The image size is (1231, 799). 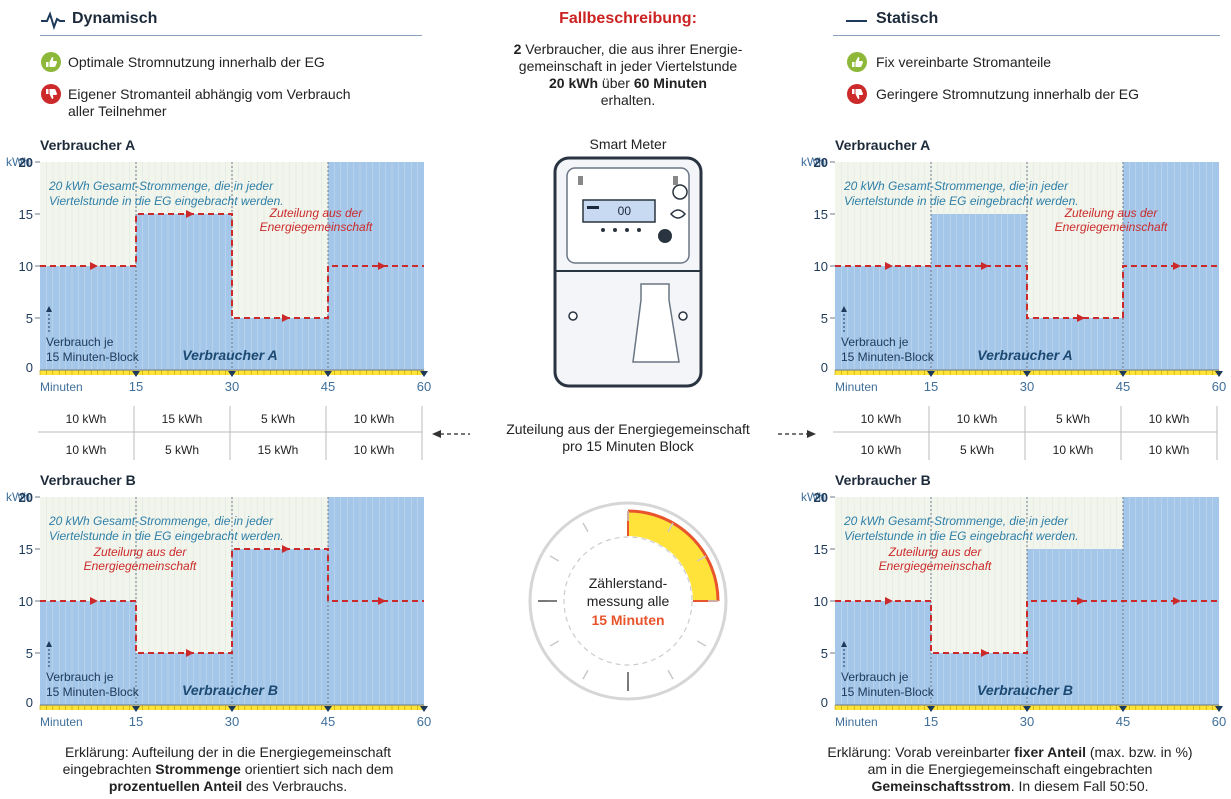 What do you see at coordinates (875, 342) in the screenshot?
I see `usage-annotation: Verbrauch je` at bounding box center [875, 342].